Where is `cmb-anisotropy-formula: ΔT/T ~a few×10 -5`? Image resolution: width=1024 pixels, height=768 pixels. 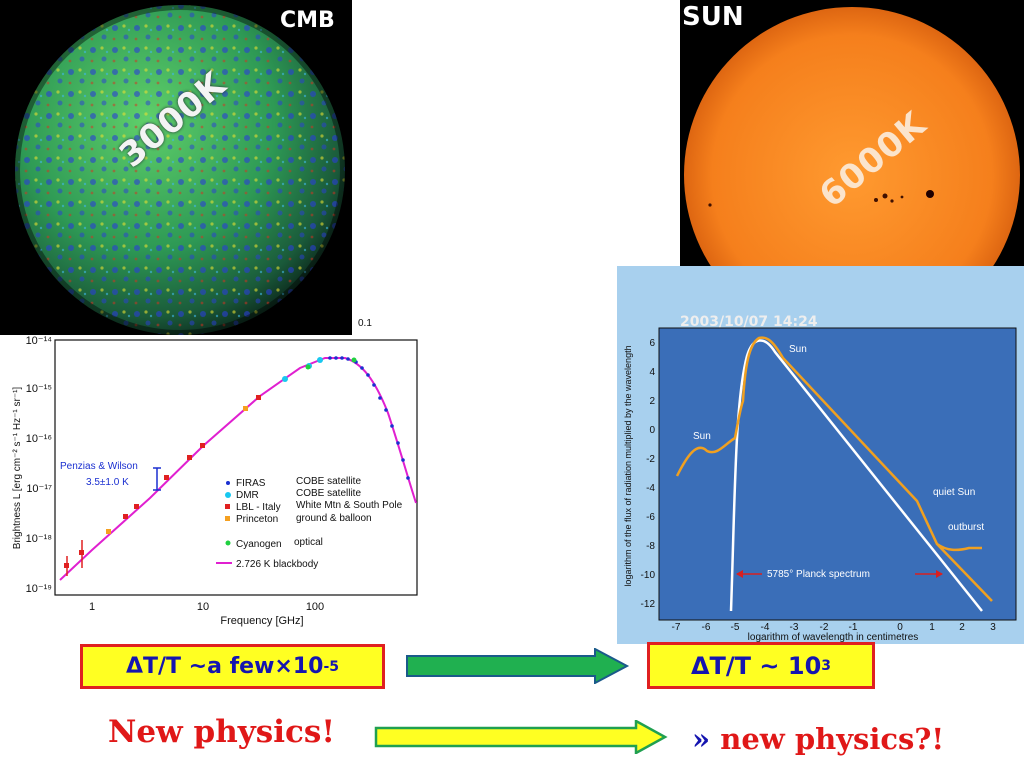
cmb-anisotropy-formula: ΔT/T ~a few×10 -5 is located at coordinates (232, 666).